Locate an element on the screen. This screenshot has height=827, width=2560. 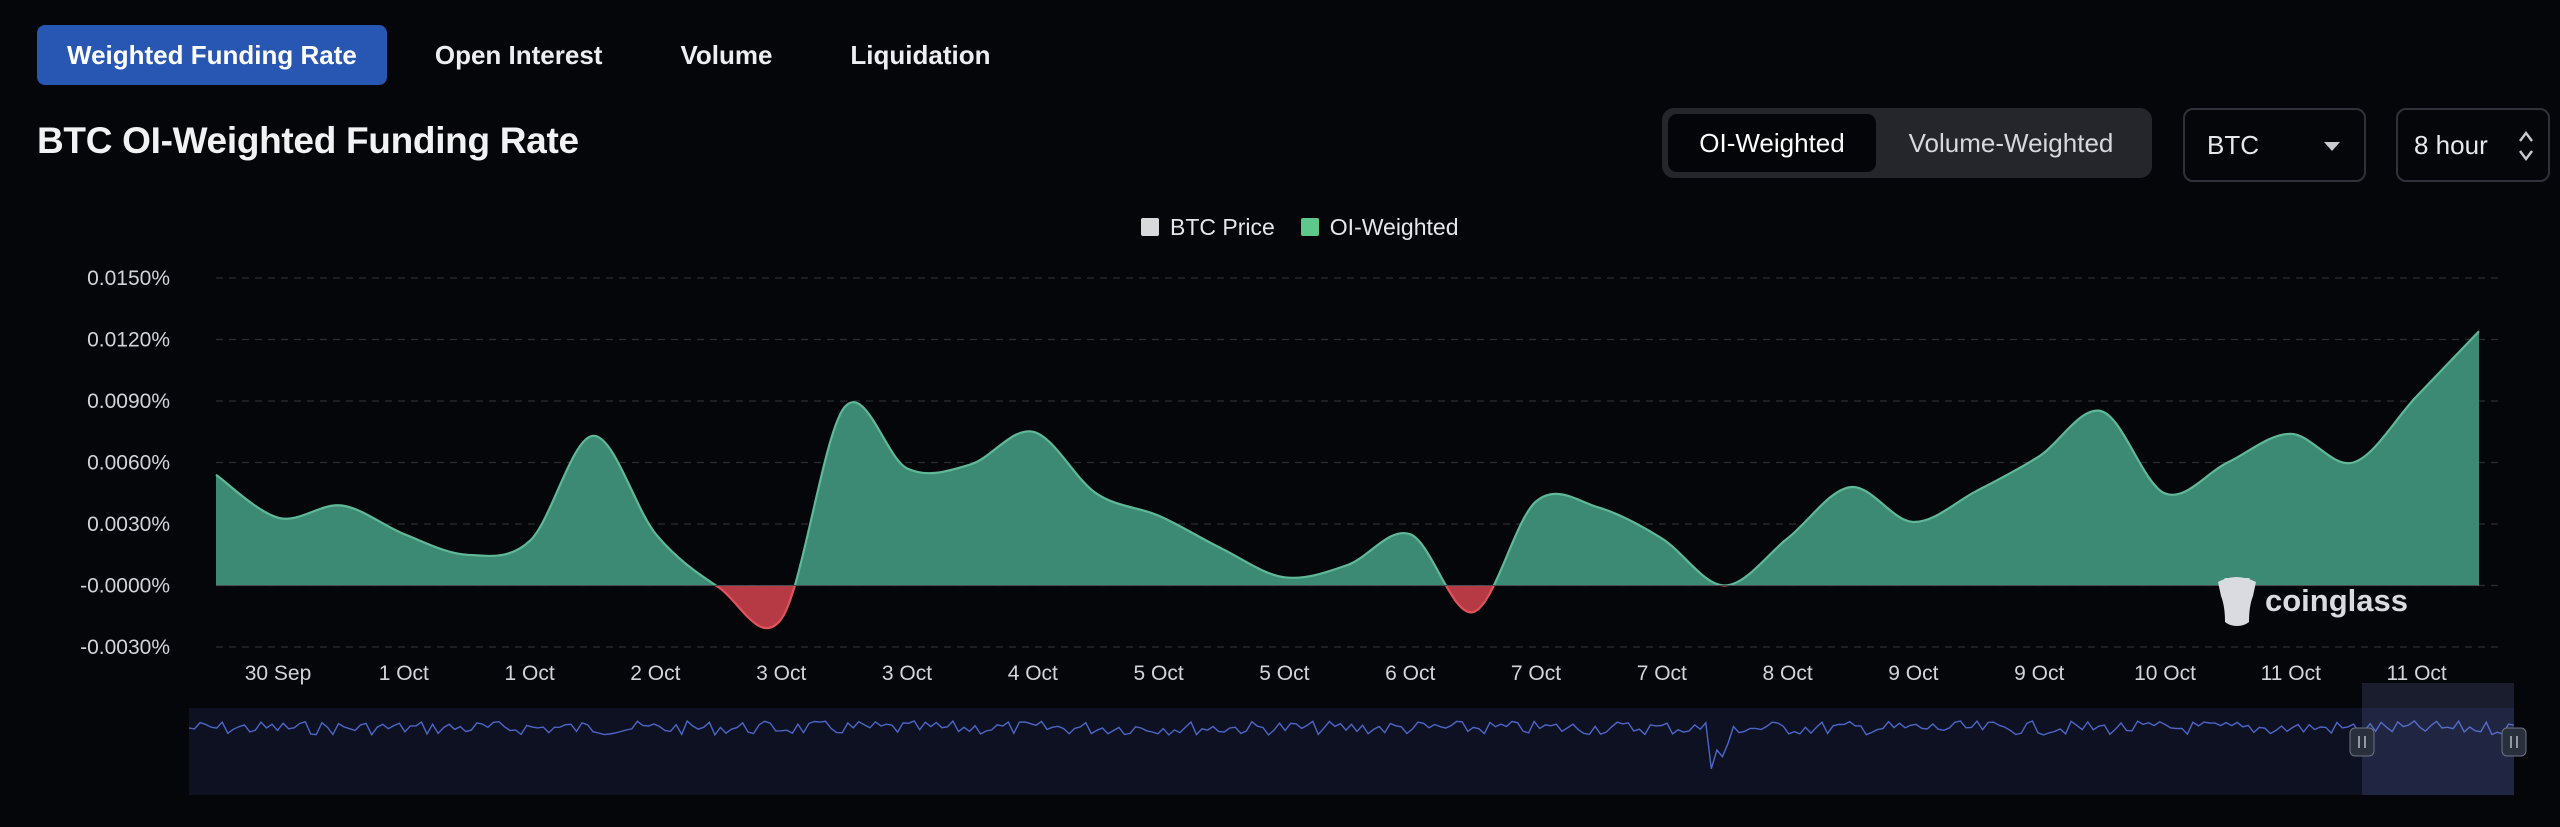
tab-weighted-funding-rate: Weighted Funding Rate is located at coordinates (212, 55).